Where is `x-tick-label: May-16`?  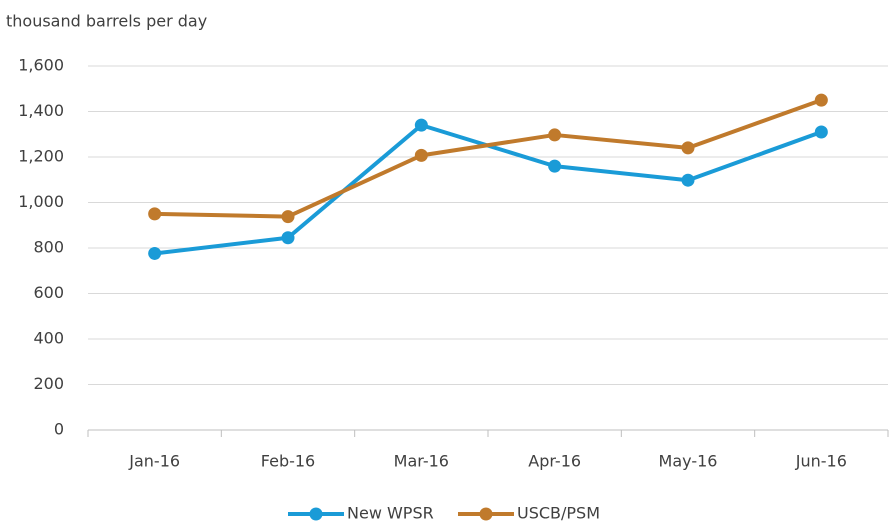 x-tick-label: May-16 is located at coordinates (688, 461).